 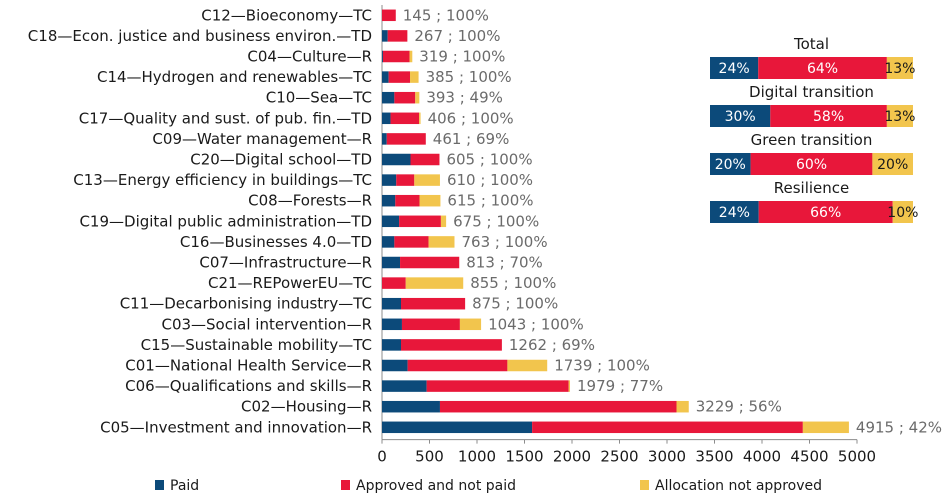 What do you see at coordinates (489, 160) in the screenshot?
I see `data-label: 605 ; 100%` at bounding box center [489, 160].